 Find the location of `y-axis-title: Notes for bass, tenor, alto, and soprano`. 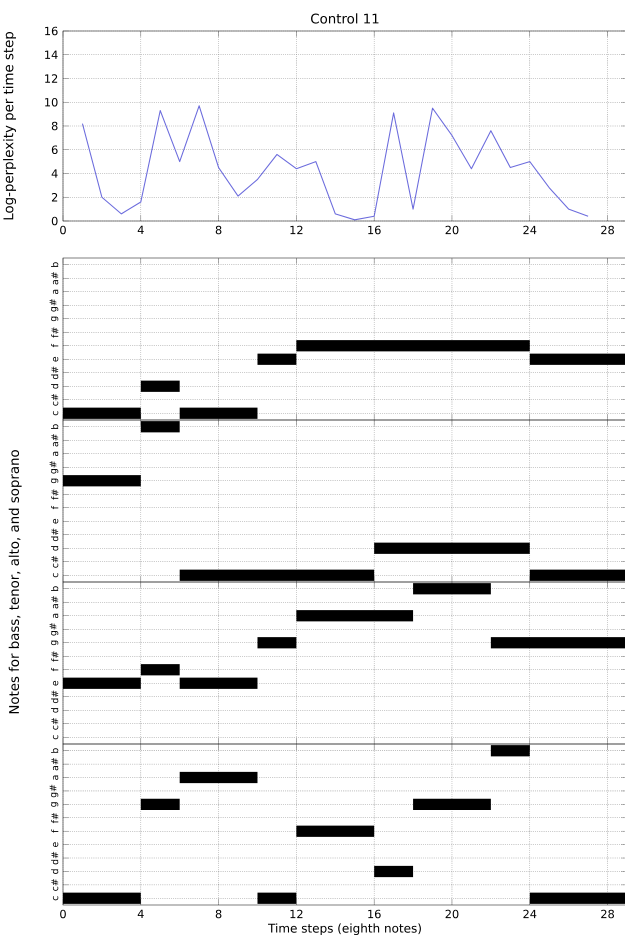

y-axis-title: Notes for bass, tenor, alto, and soprano is located at coordinates (15, 582).